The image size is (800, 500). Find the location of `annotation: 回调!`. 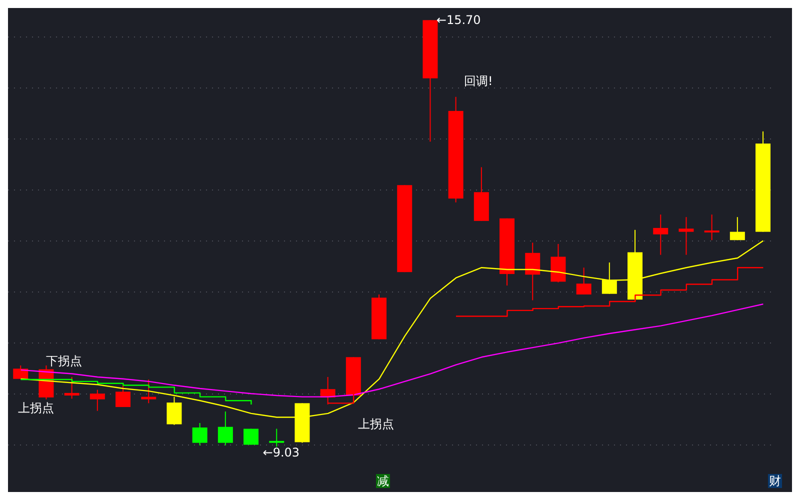

annotation: 回调! is located at coordinates (478, 81).